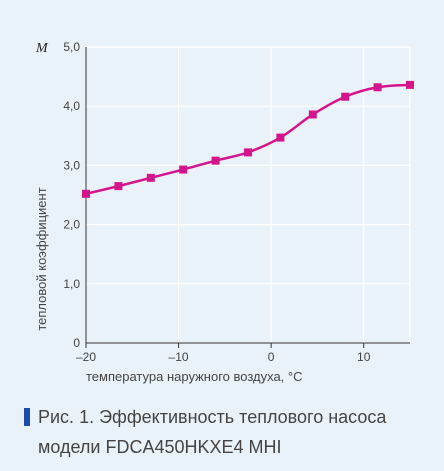 Image resolution: width=444 pixels, height=471 pixels. What do you see at coordinates (86, 357) in the screenshot?
I see `x-tick-label: –20` at bounding box center [86, 357].